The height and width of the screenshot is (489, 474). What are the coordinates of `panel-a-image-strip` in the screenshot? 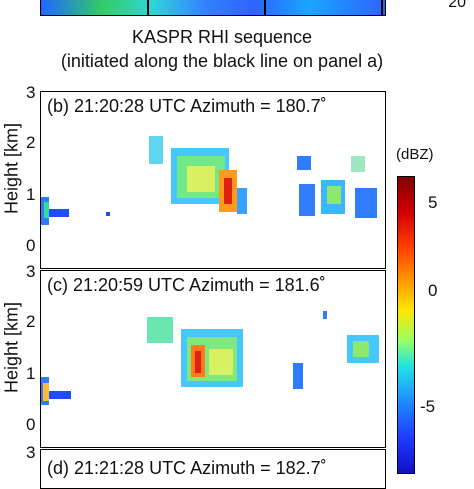 It's located at (213, 8).